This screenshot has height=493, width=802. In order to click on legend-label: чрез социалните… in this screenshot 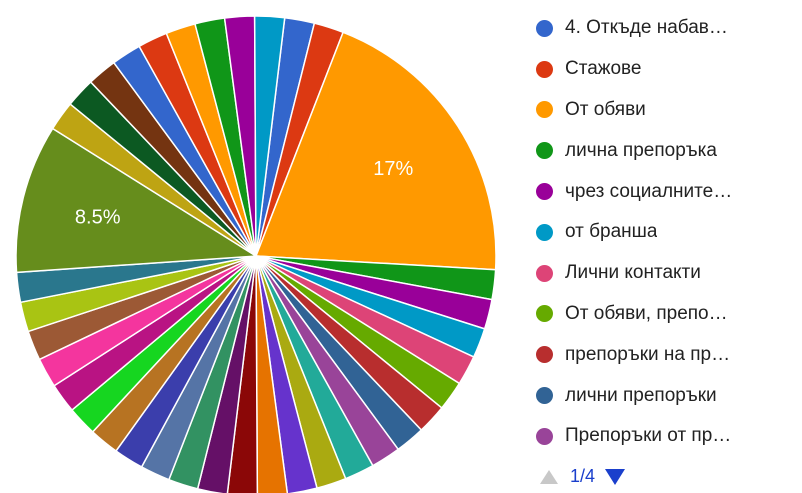, I will do `click(649, 191)`.